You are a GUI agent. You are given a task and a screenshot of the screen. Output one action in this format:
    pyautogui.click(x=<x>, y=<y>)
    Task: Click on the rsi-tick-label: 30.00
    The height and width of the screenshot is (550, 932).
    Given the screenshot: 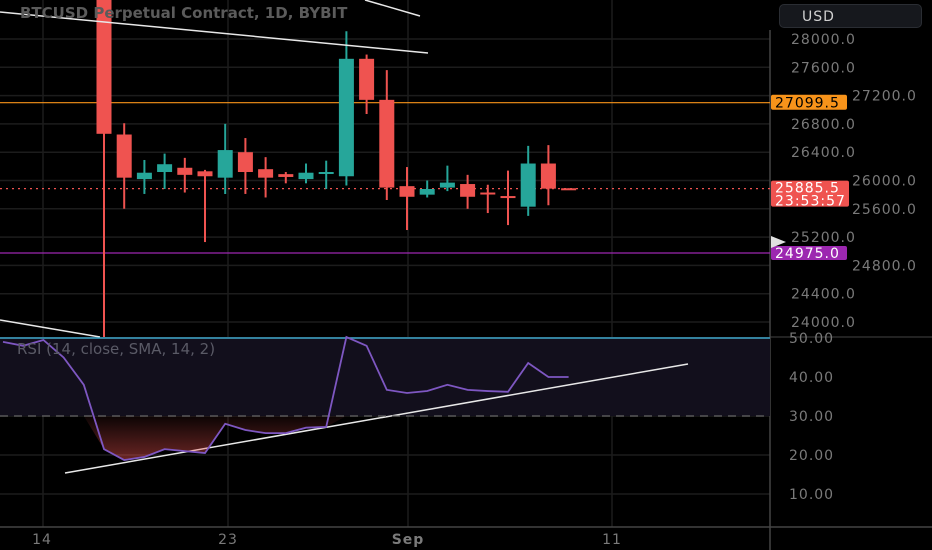 What is the action you would take?
    pyautogui.click(x=811, y=417)
    